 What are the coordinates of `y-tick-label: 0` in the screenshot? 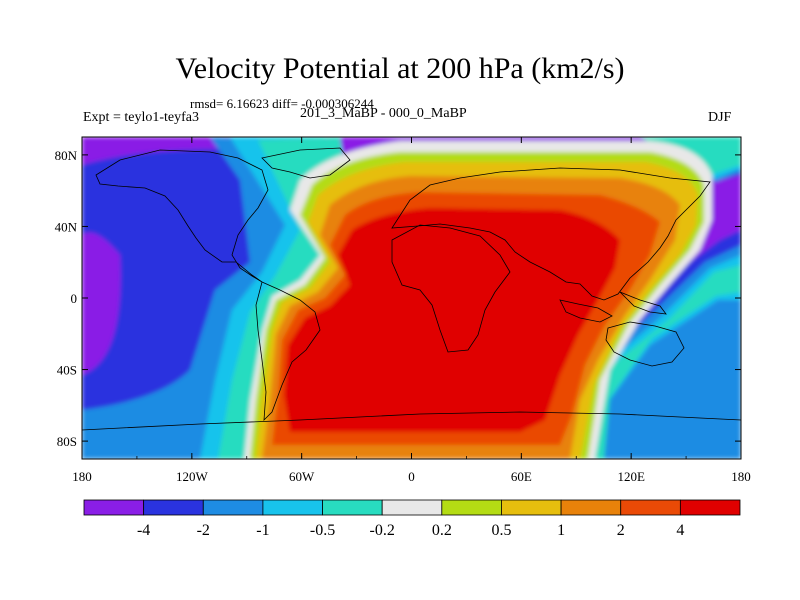 It's located at (74, 298).